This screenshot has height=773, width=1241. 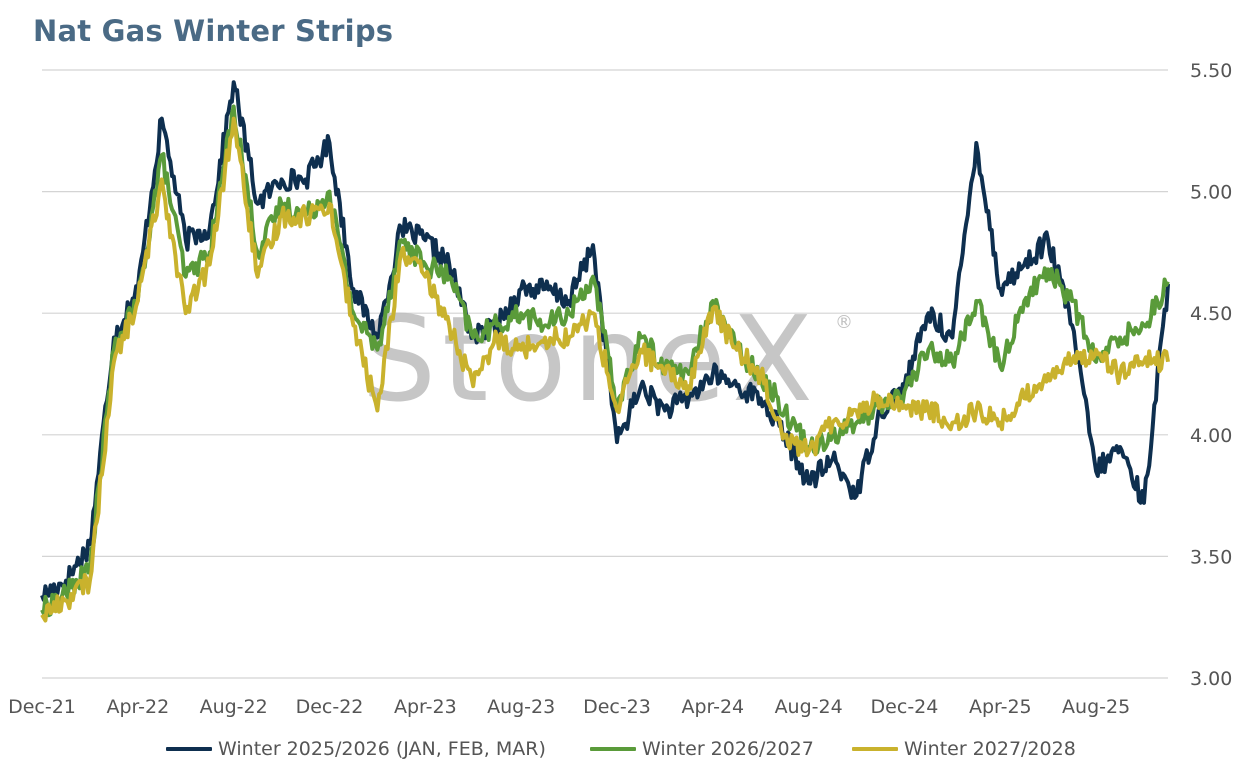 What do you see at coordinates (425, 707) in the screenshot?
I see `x-tick-label: Apr-23` at bounding box center [425, 707].